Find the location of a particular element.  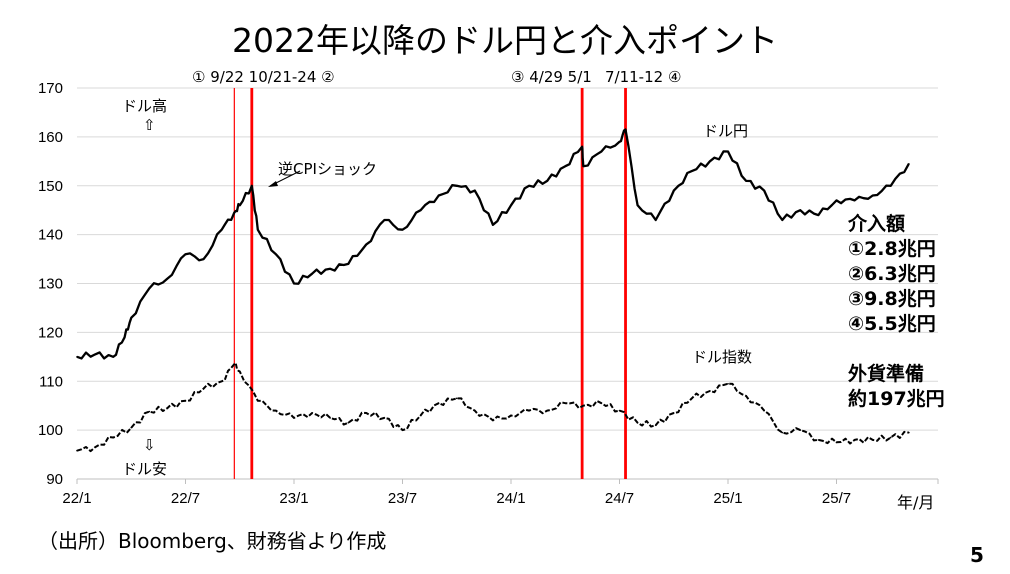

x-tick-label: 22/7 is located at coordinates (185, 498).